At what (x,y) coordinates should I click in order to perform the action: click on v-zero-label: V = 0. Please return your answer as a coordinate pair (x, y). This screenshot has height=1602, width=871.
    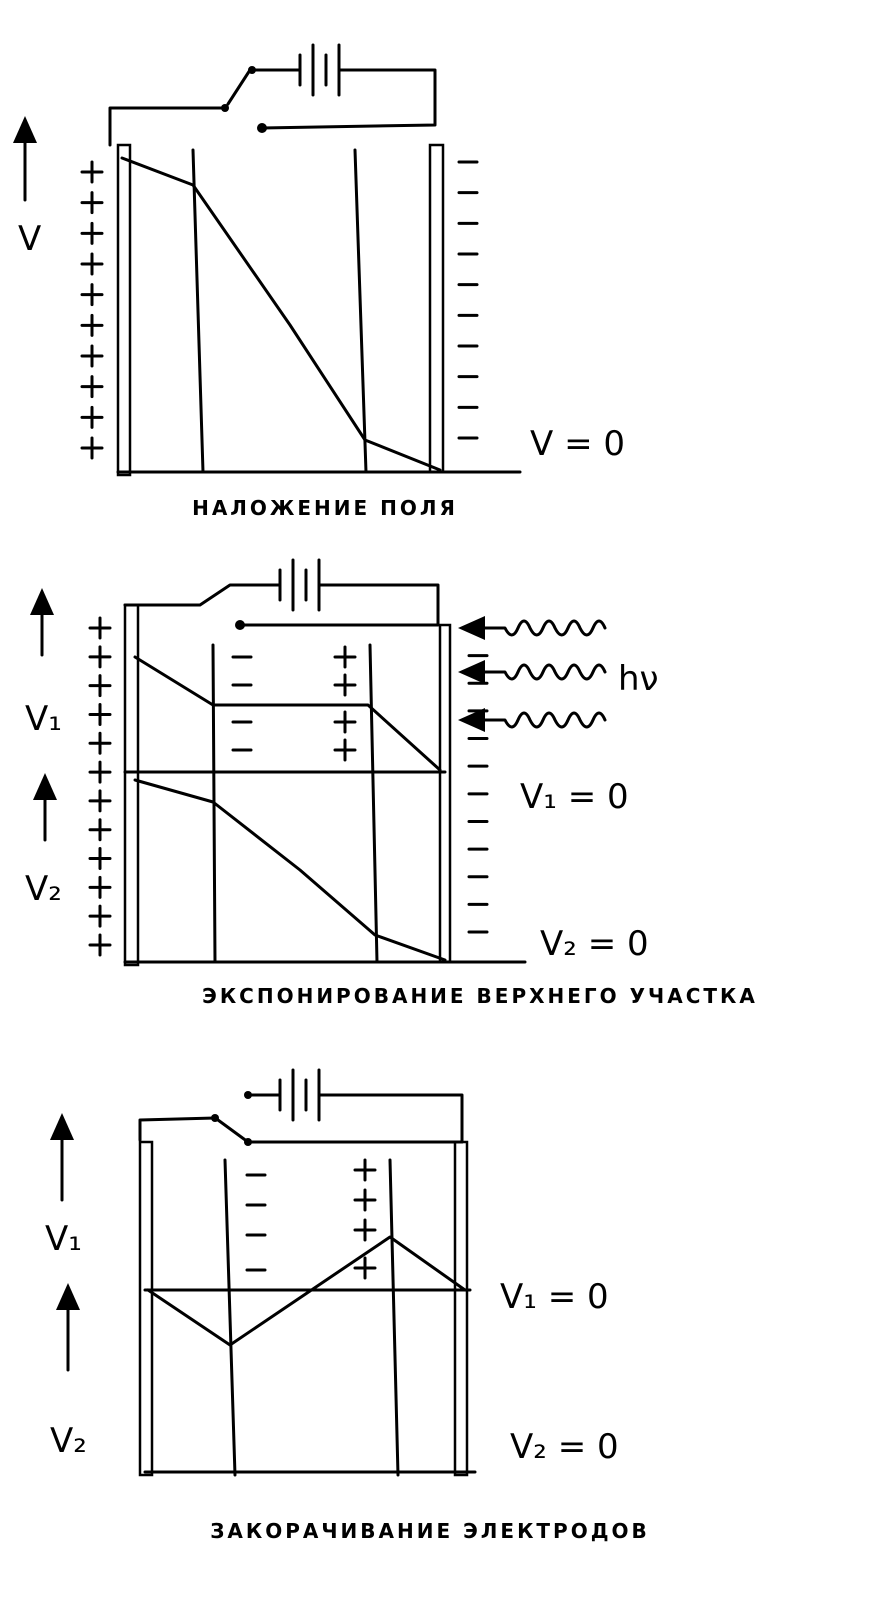
    Looking at the image, I should click on (577, 444).